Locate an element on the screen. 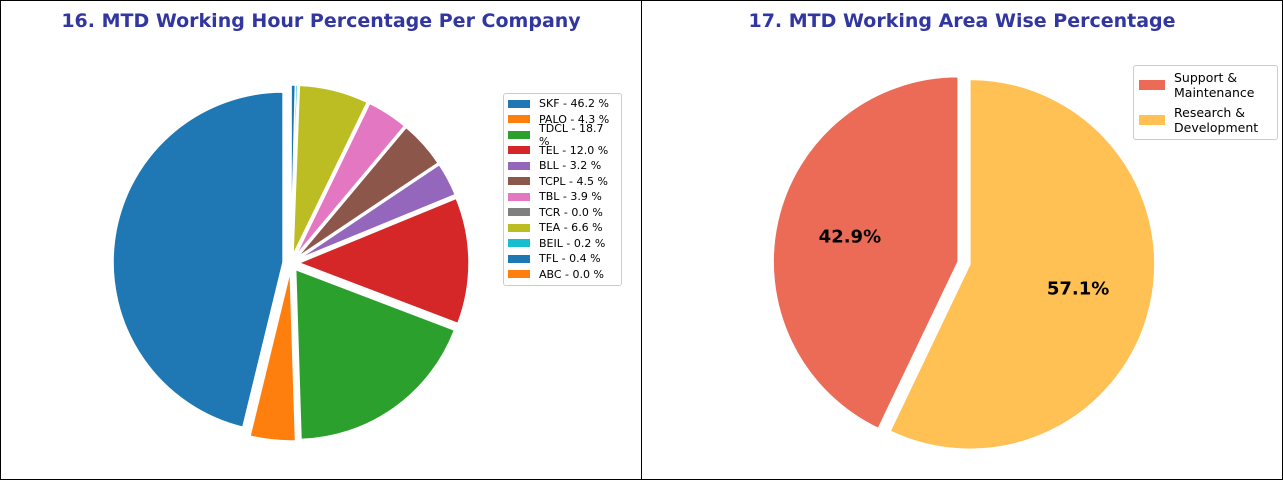 The width and height of the screenshot is (1283, 482). company-legend-item-2: TDCL - 18.7 % is located at coordinates (562, 135).